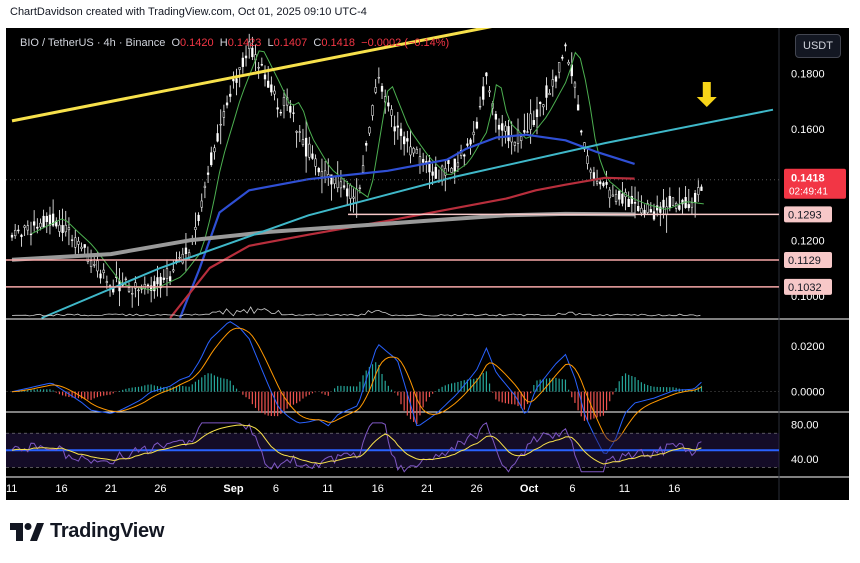 This screenshot has height=563, width=860. I want to click on moving-average-red, so click(402, 247).